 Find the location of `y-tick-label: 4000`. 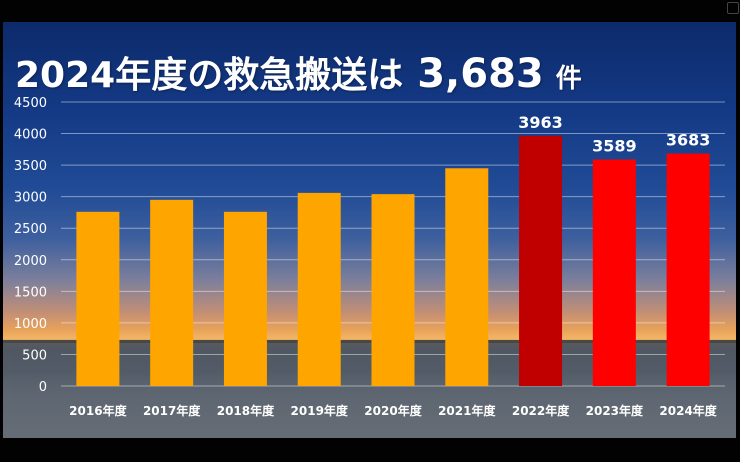

y-tick-label: 4000 is located at coordinates (30, 135).